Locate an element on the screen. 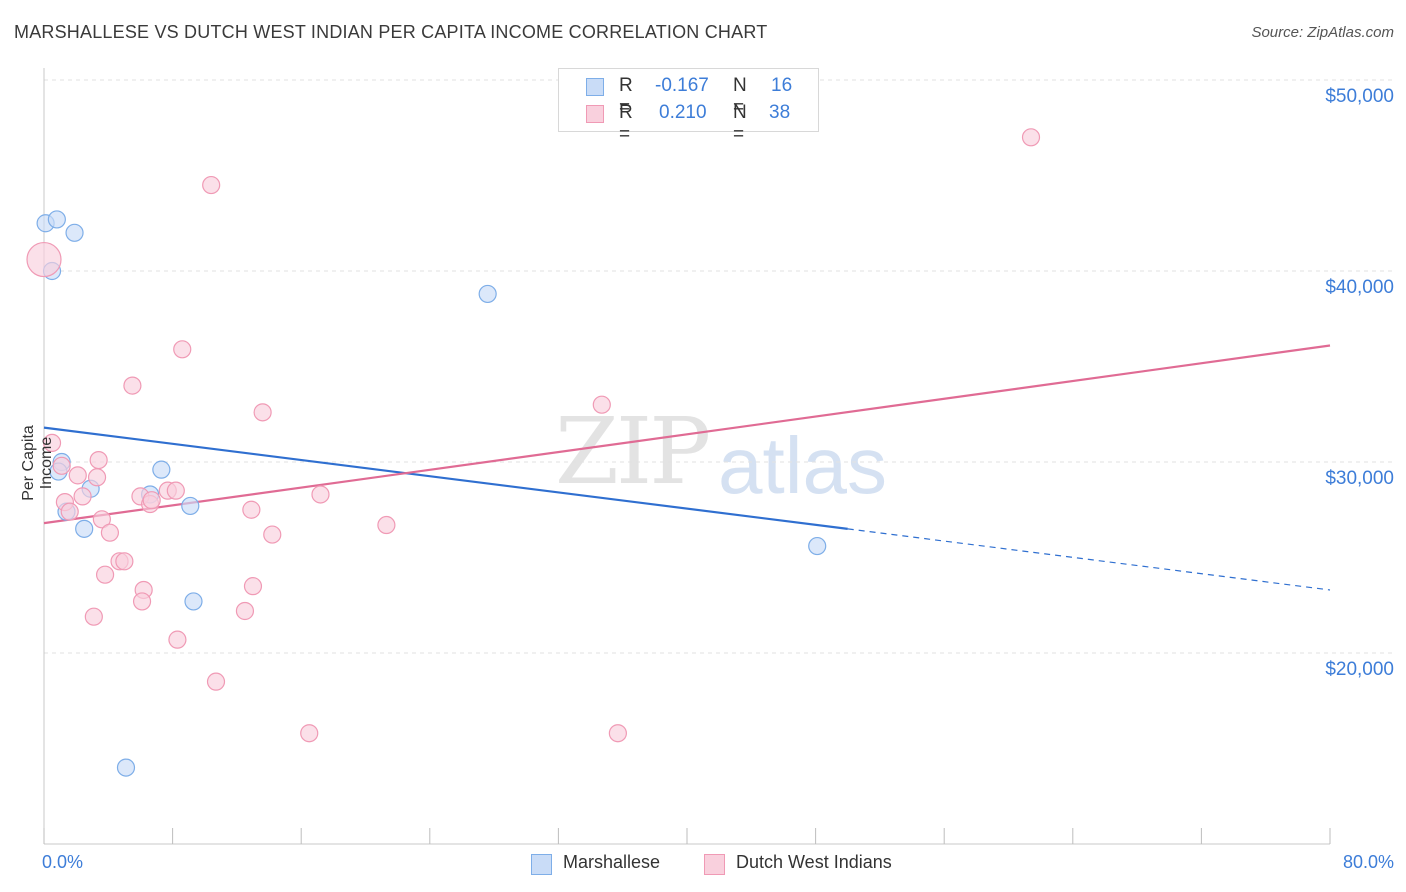 The height and width of the screenshot is (892, 1406). x-tick-label-max: 80.0% is located at coordinates (1368, 862).